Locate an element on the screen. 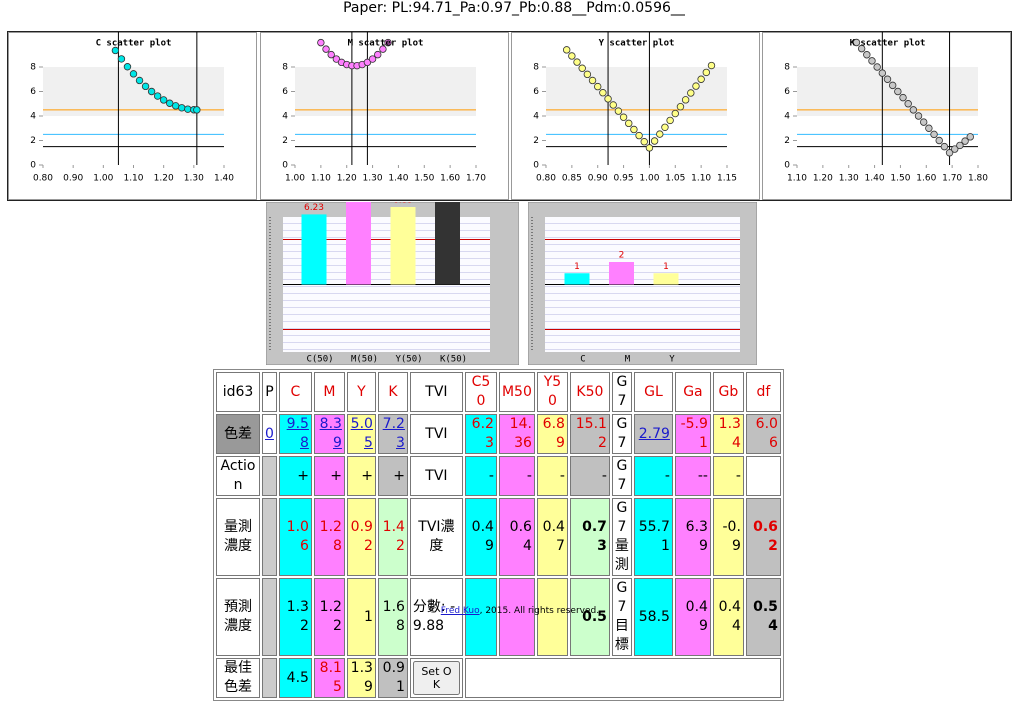 This screenshot has width=1028, height=701. x-tick-label: 0.95 is located at coordinates (624, 179).